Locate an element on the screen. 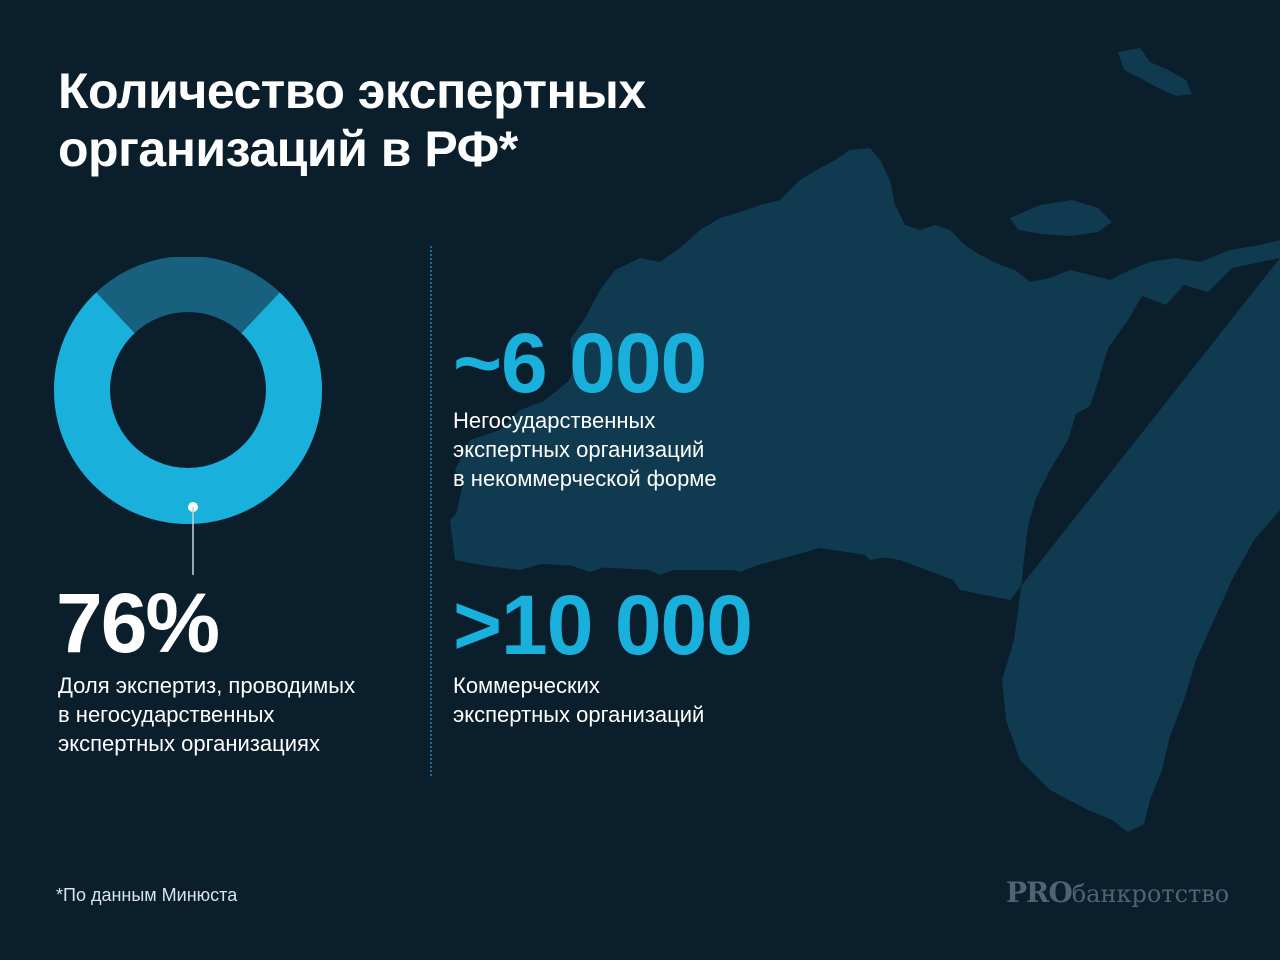 This screenshot has height=960, width=1280. share-description-line: Доля экспертиз, проводимых is located at coordinates (207, 685).